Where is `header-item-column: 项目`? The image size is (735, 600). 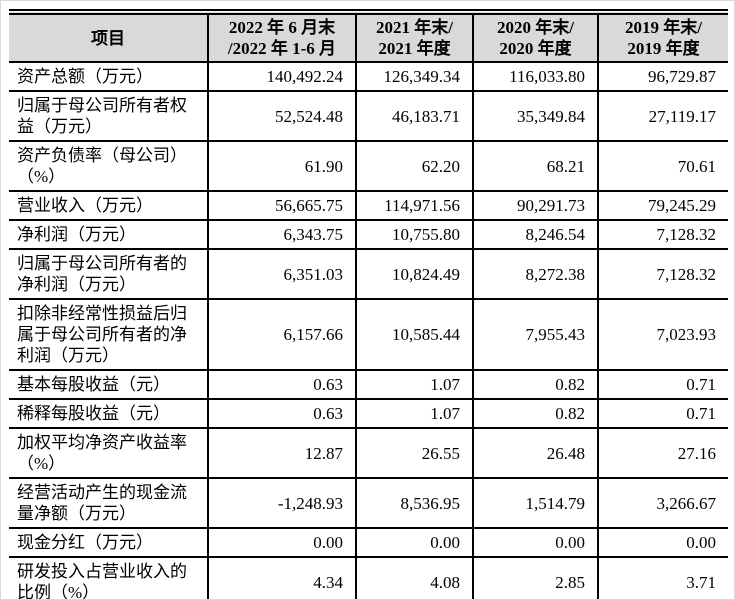
header-item-column: 项目 is located at coordinates (109, 37).